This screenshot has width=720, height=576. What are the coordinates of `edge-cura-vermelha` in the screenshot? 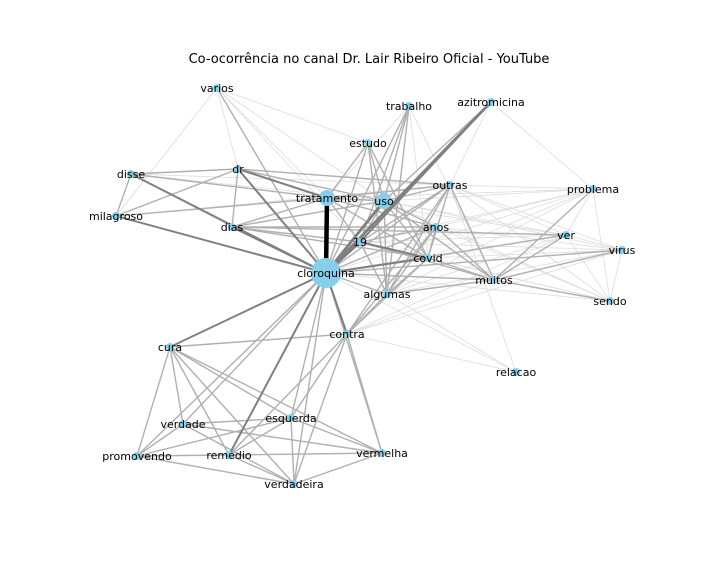 It's located at (276, 400).